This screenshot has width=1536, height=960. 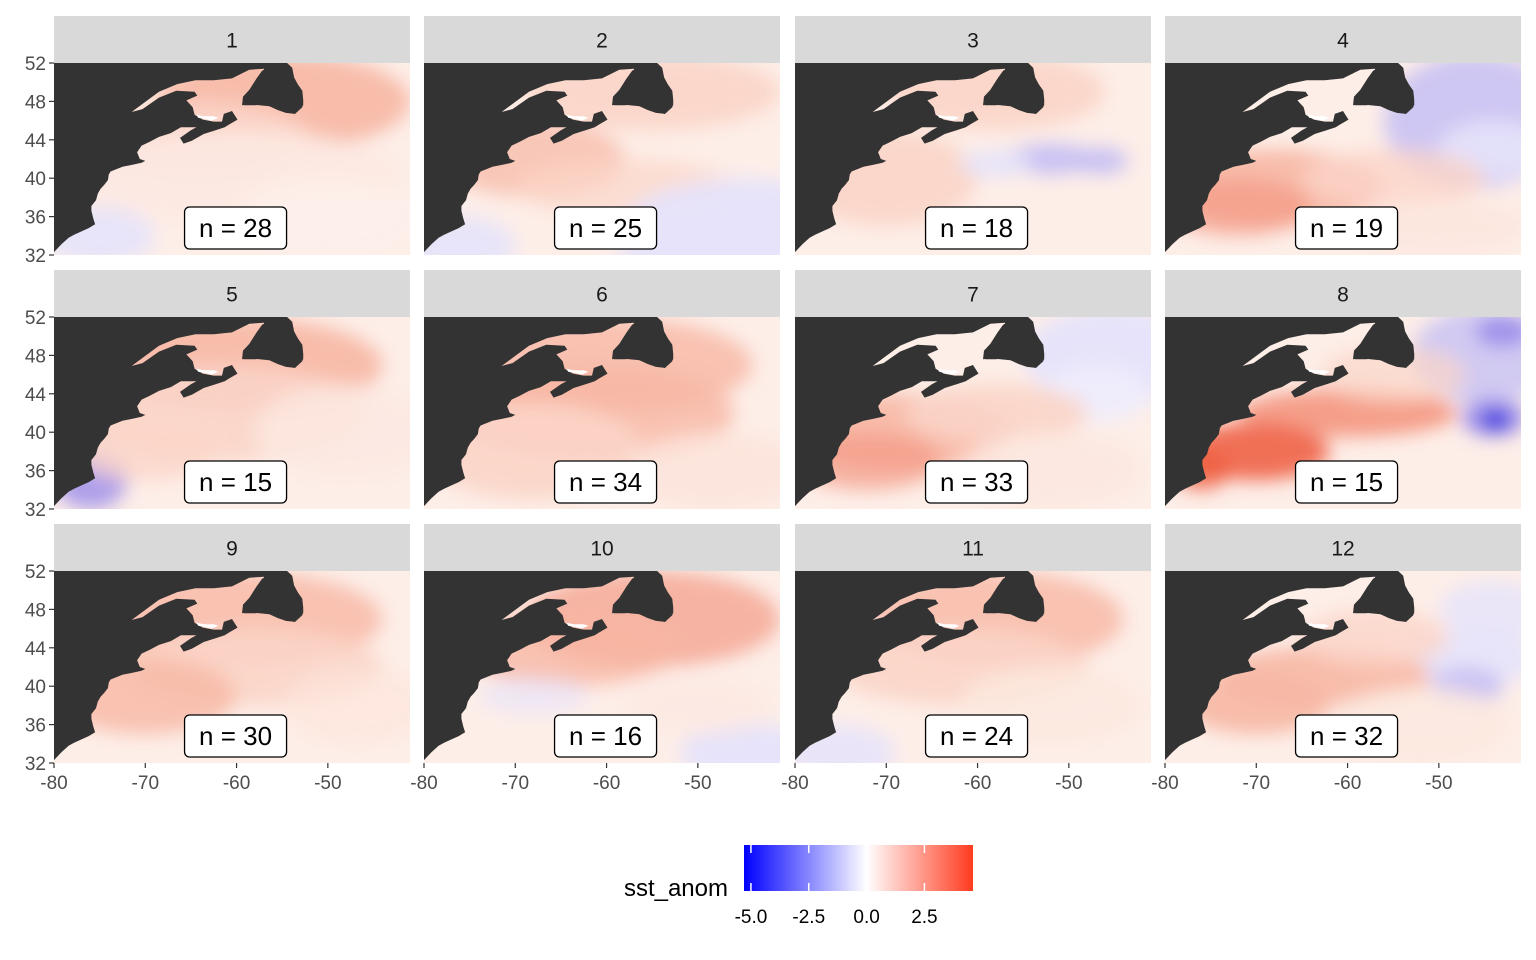 What do you see at coordinates (1346, 736) in the screenshot?
I see `count-label: n = 32` at bounding box center [1346, 736].